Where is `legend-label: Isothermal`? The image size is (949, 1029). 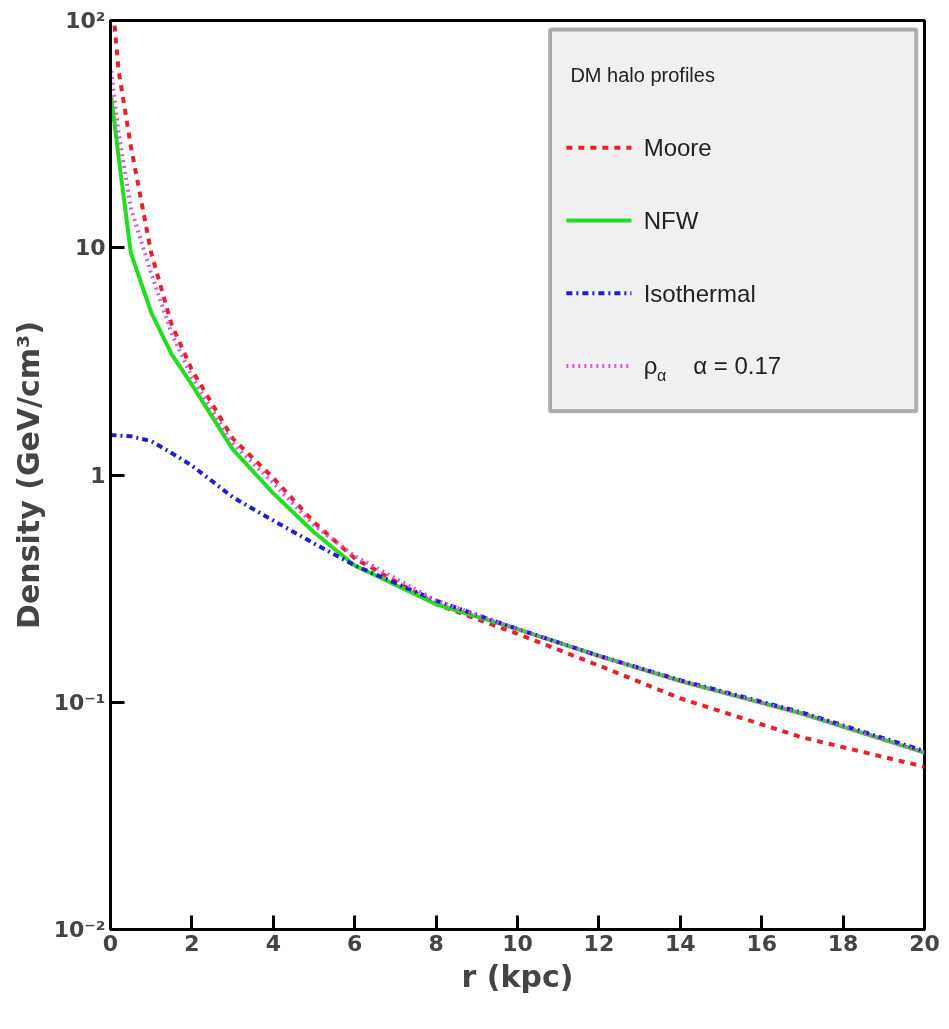
legend-label: Isothermal is located at coordinates (699, 293).